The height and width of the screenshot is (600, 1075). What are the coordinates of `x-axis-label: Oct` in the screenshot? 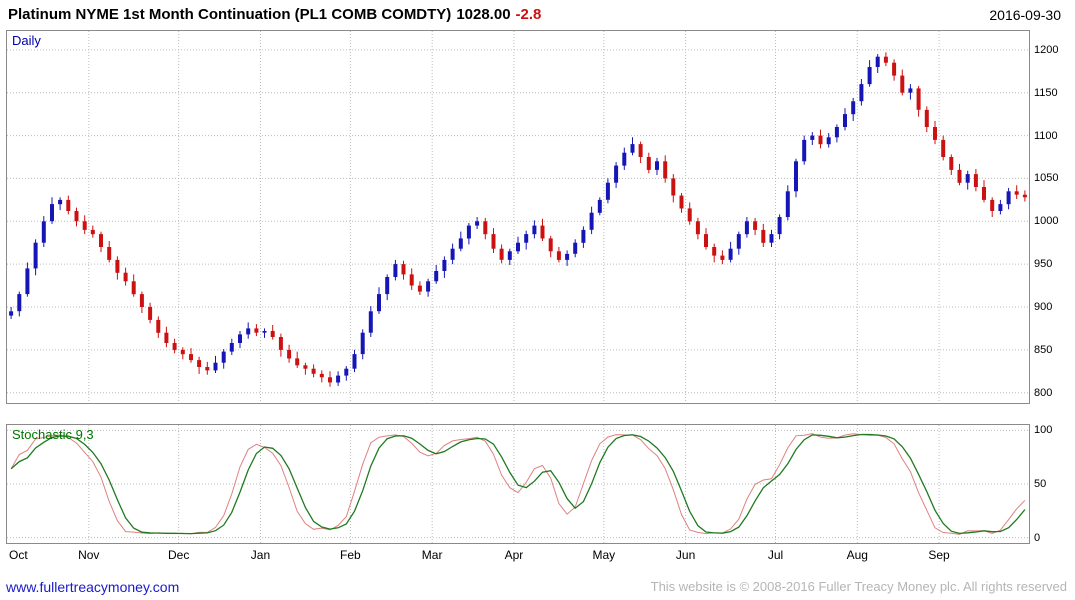 It's located at (18, 555).